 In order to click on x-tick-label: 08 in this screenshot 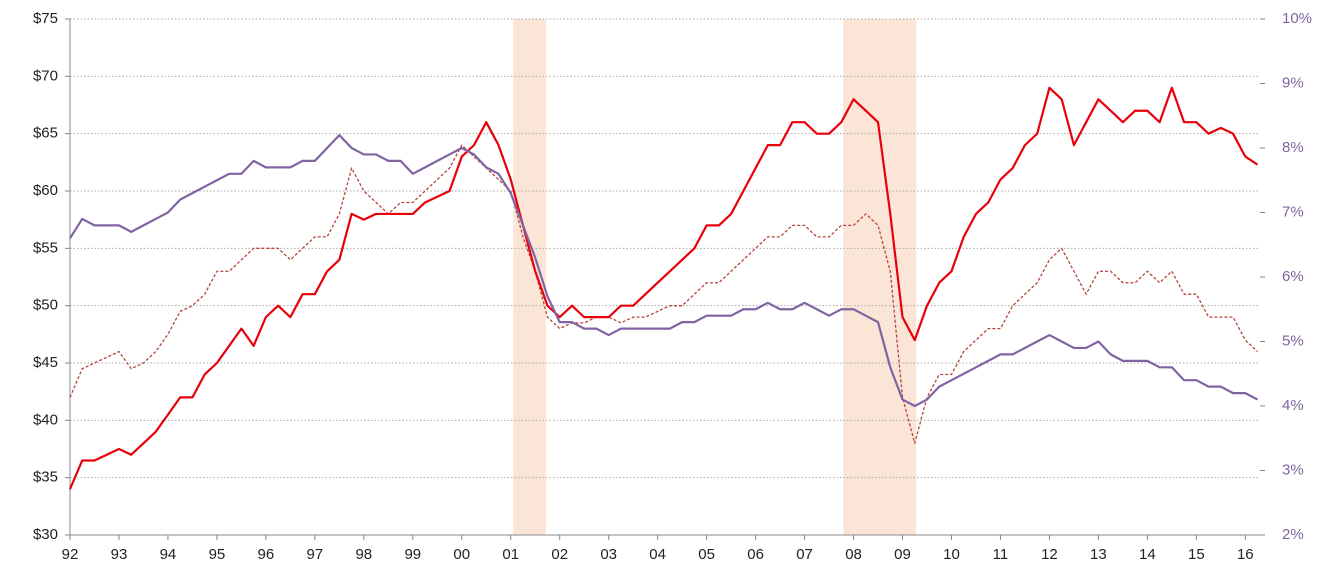, I will do `click(853, 554)`.